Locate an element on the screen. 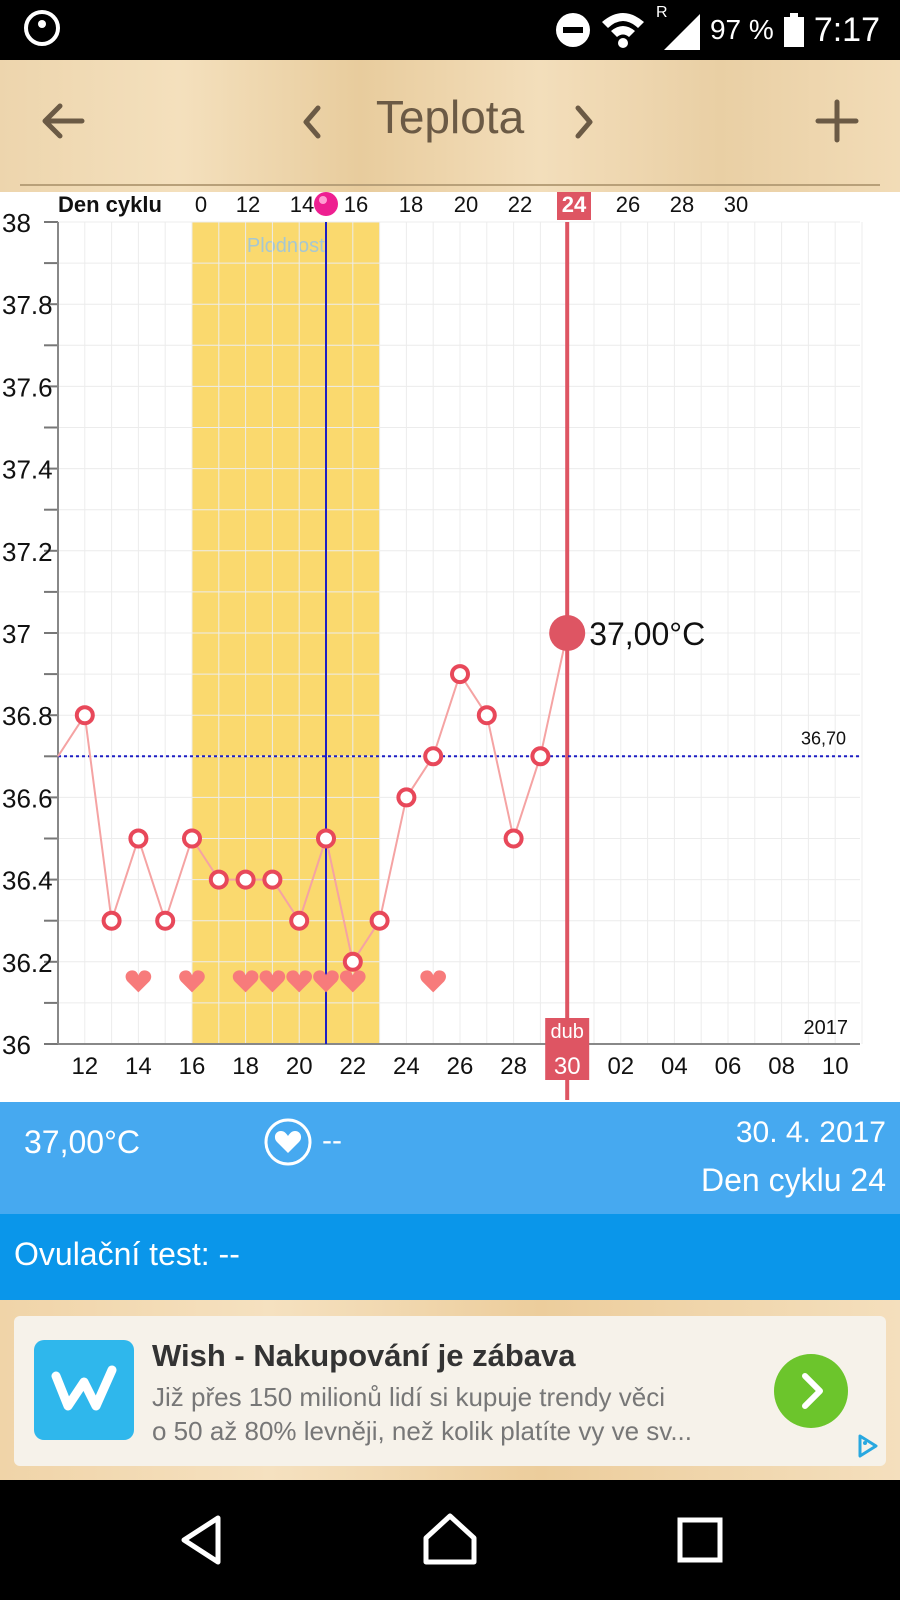  top-tick-label: 26 is located at coordinates (628, 204).